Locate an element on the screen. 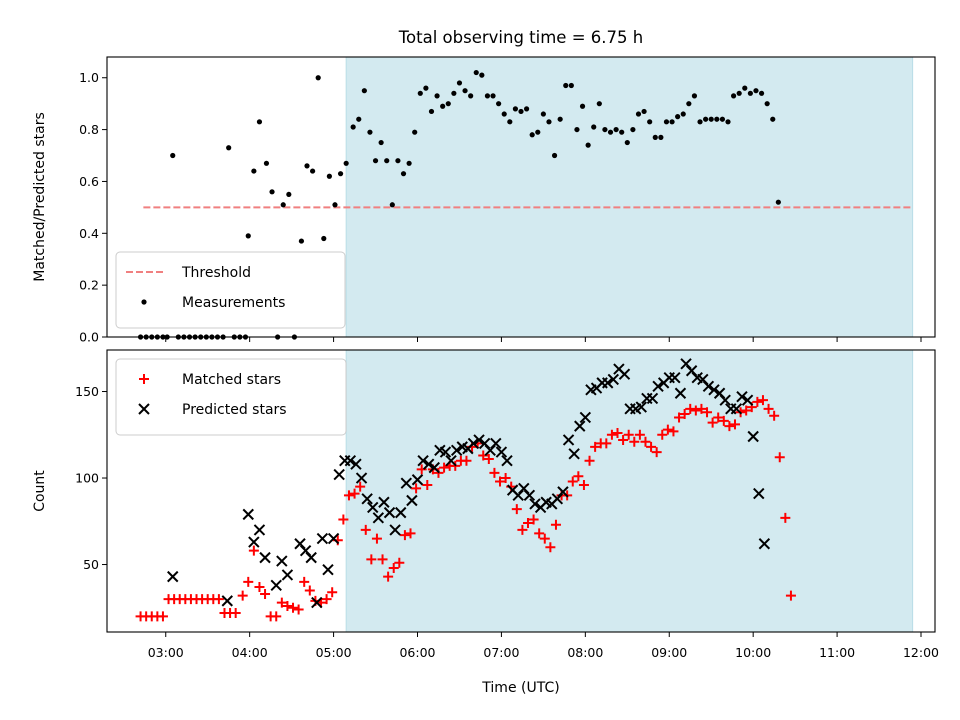  legend-label: Predicted stars is located at coordinates (234, 410).